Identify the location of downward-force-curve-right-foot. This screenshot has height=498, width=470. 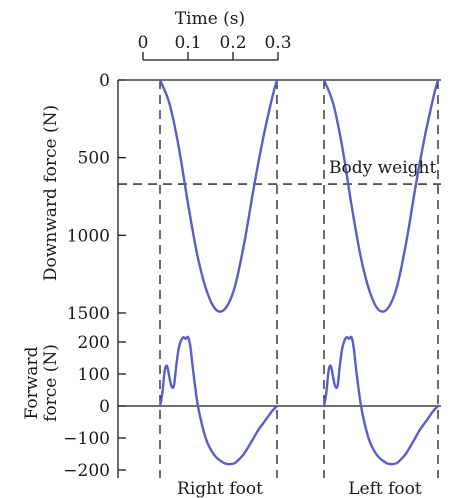
(218, 195).